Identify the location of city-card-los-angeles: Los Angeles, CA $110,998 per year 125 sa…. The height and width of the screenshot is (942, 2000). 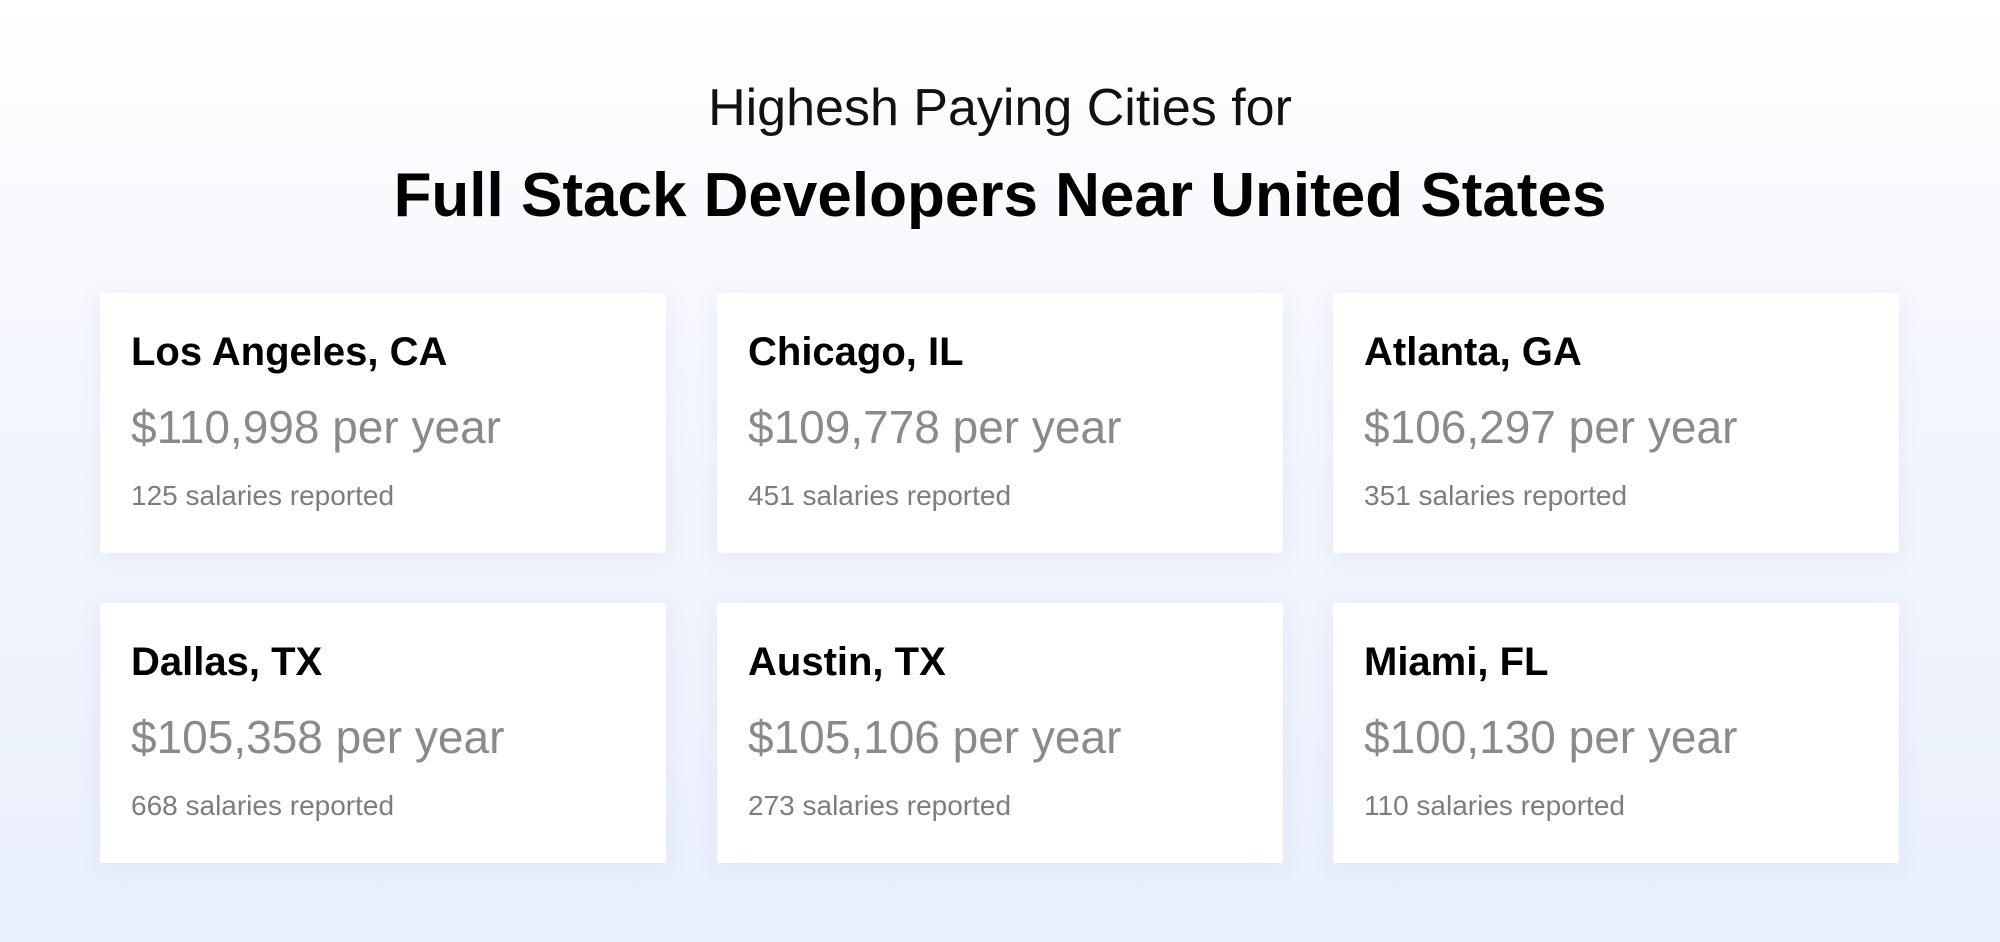
(383, 423).